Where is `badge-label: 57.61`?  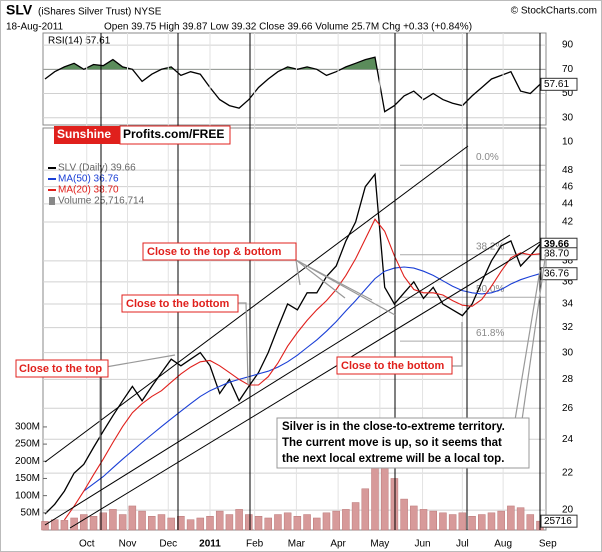 badge-label: 57.61 is located at coordinates (556, 84).